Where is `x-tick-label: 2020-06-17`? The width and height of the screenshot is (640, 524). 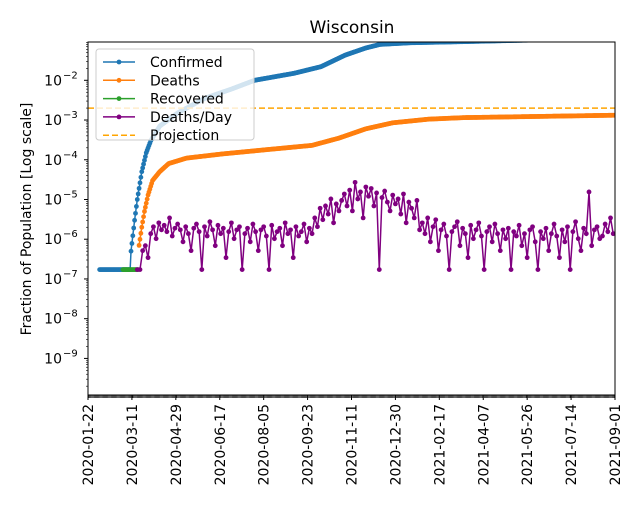 x-tick-label: 2020-06-17 is located at coordinates (221, 444).